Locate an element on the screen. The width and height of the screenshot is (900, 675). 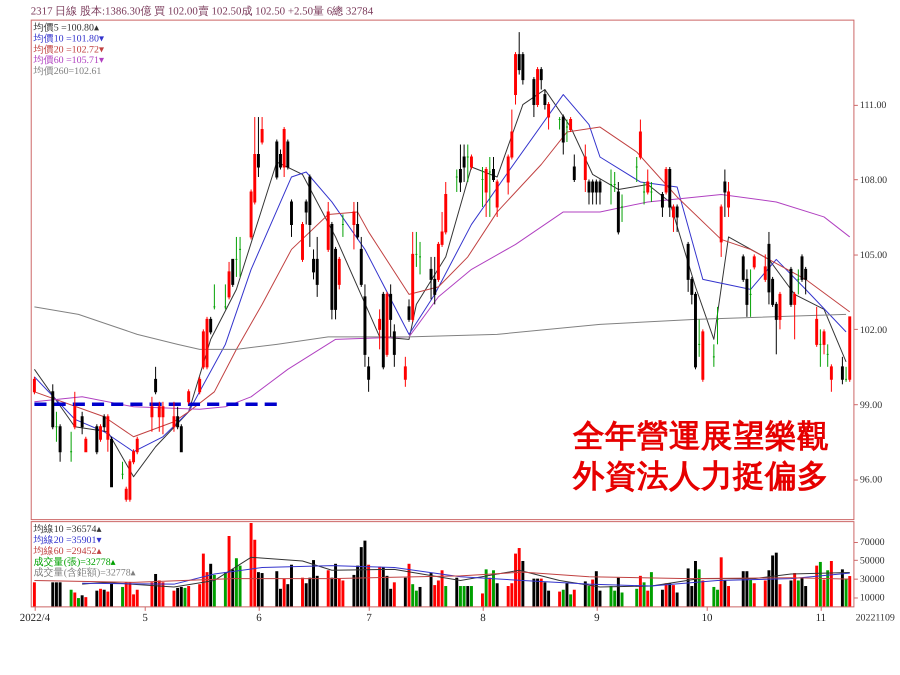
annotation: 成交量(含鉅額)=32778▴ is located at coordinates (85, 572).